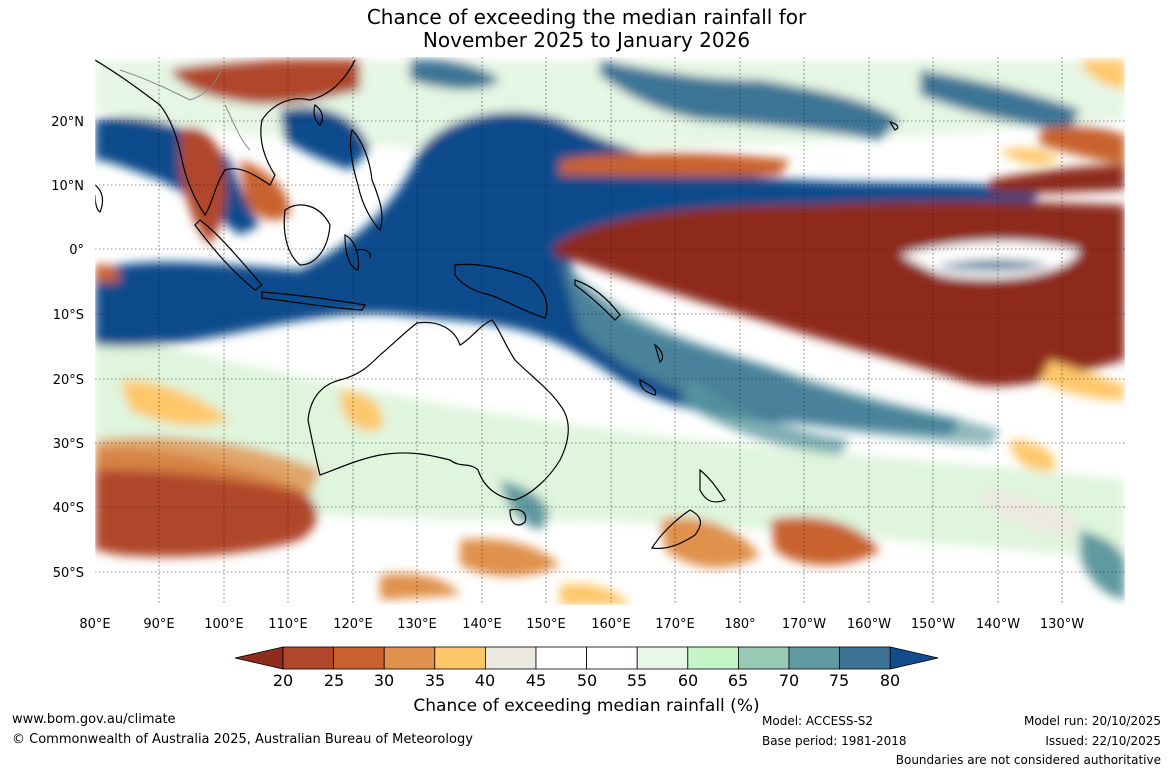 The height and width of the screenshot is (770, 1173). I want to click on lat-label: 20°N, so click(67, 122).